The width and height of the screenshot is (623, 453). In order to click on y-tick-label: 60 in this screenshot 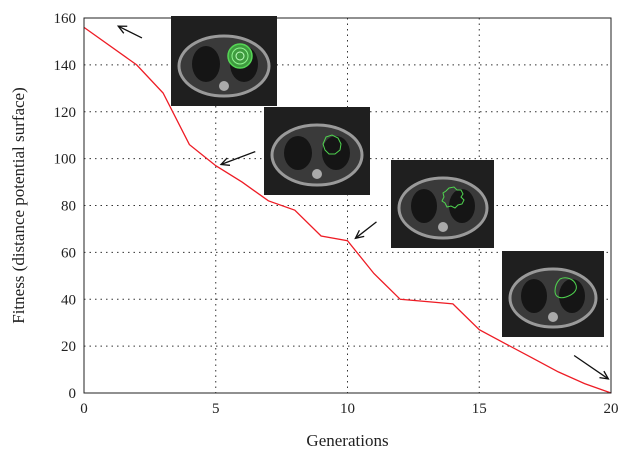, I will do `click(68, 253)`.